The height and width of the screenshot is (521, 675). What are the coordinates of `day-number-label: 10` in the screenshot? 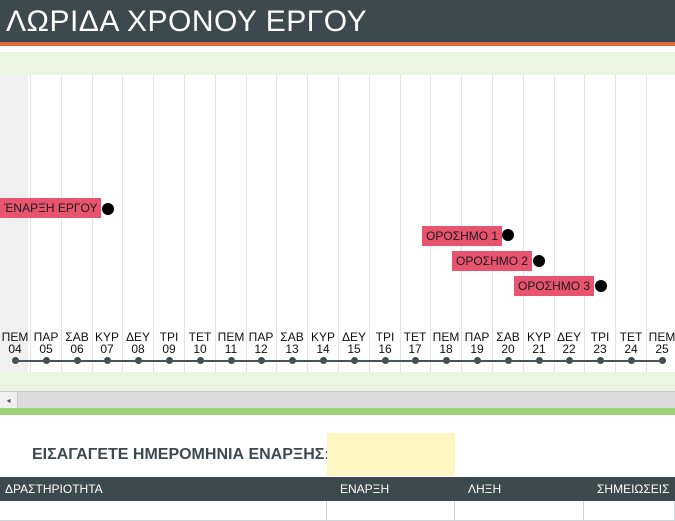 It's located at (200, 349).